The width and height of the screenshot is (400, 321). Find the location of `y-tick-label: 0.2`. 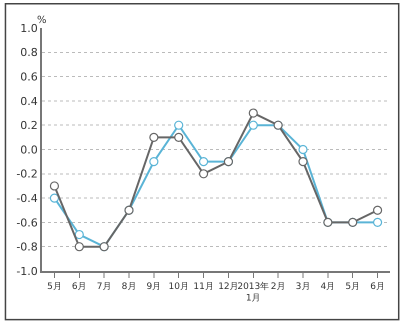

y-tick-label: 0.2 is located at coordinates (29, 125).